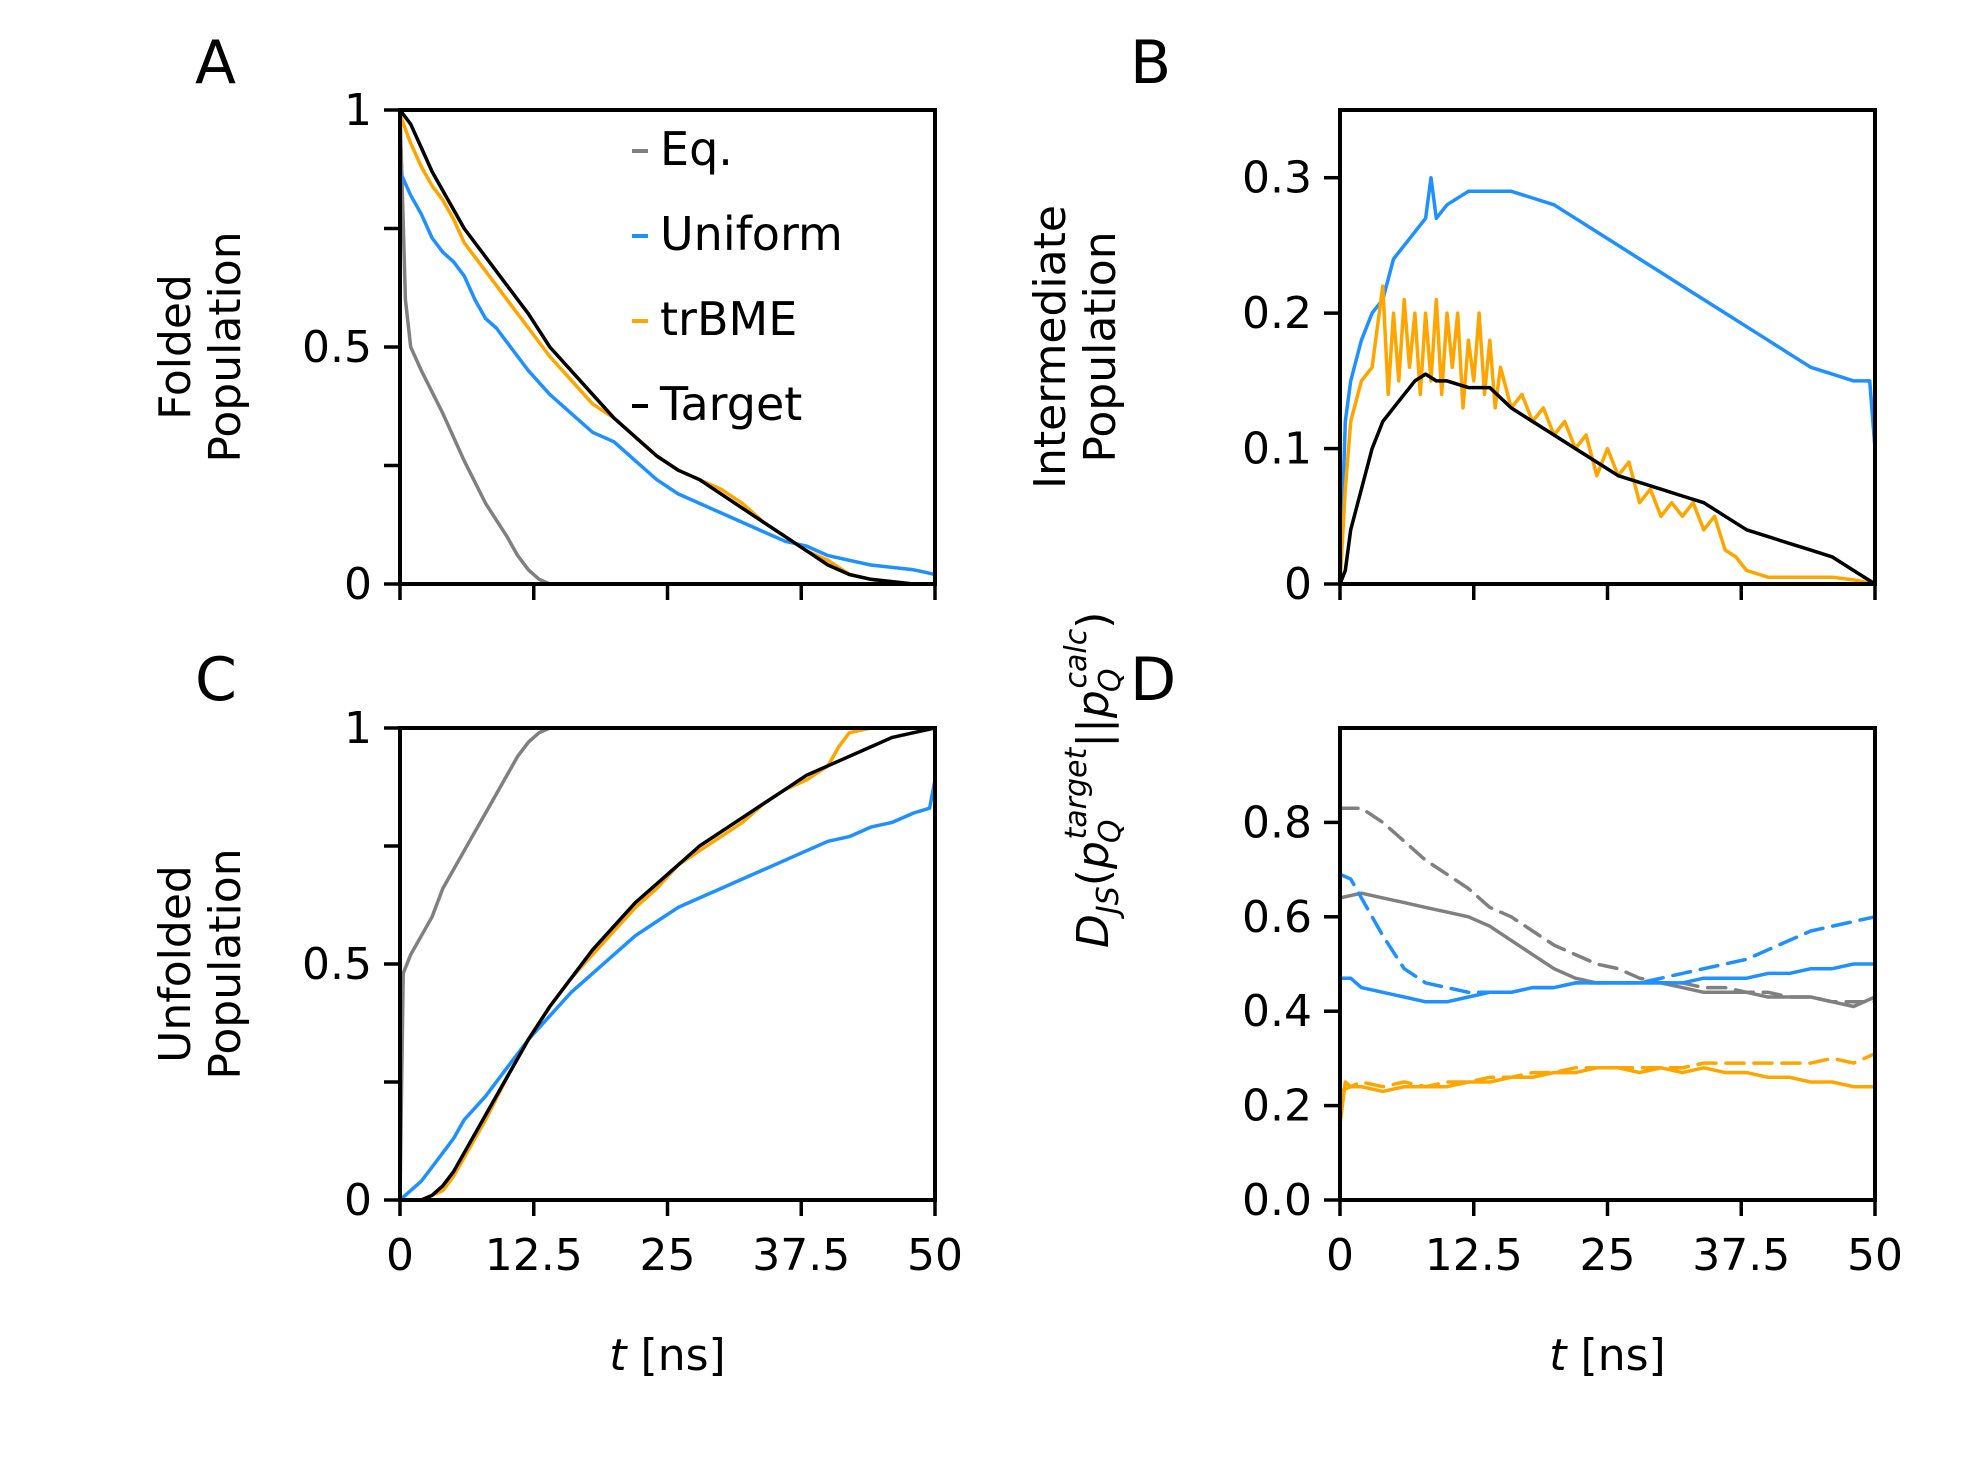 Image resolution: width=1980 pixels, height=1484 pixels. What do you see at coordinates (1277, 178) in the screenshot?
I see `panel-b-ytick-label: 0.3` at bounding box center [1277, 178].